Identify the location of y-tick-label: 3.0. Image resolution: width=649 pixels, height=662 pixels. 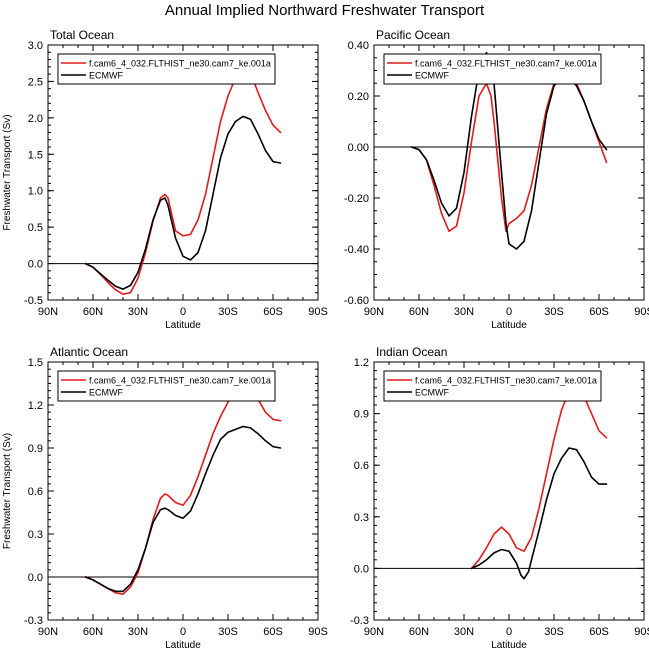
(35, 46).